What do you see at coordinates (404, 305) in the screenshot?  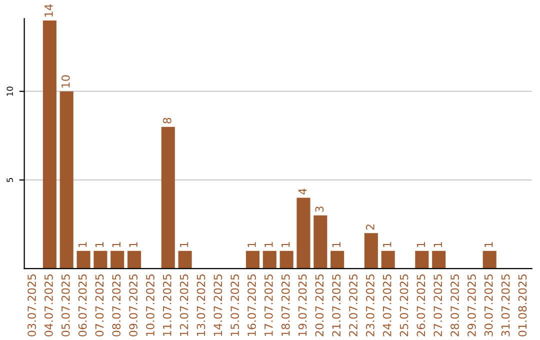 I see `x-tick-label: 25.07.2025` at bounding box center [404, 305].